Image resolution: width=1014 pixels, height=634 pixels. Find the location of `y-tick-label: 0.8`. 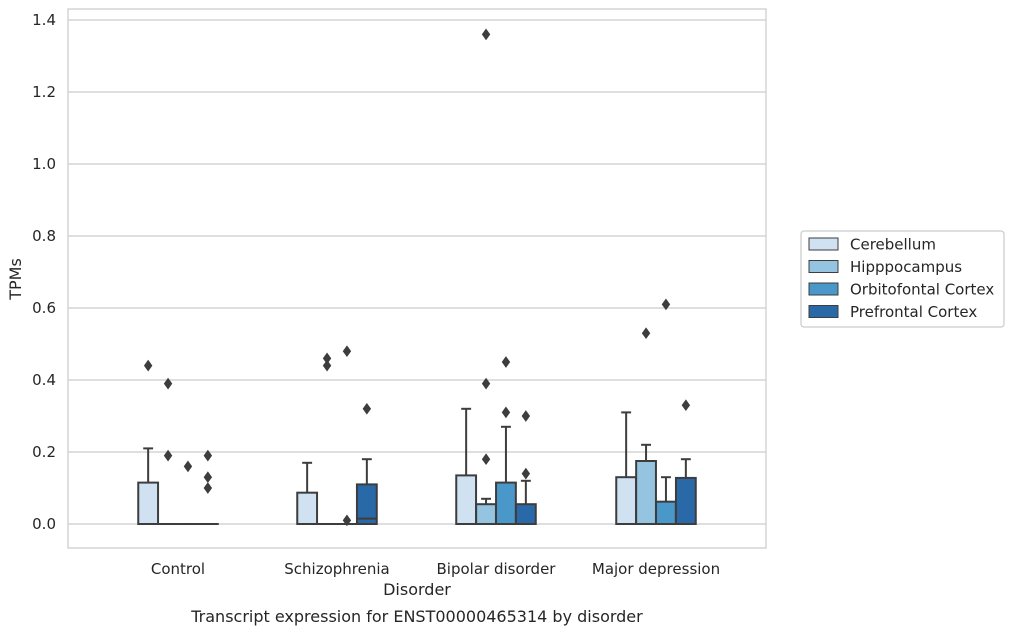

y-tick-label: 0.8 is located at coordinates (44, 236).